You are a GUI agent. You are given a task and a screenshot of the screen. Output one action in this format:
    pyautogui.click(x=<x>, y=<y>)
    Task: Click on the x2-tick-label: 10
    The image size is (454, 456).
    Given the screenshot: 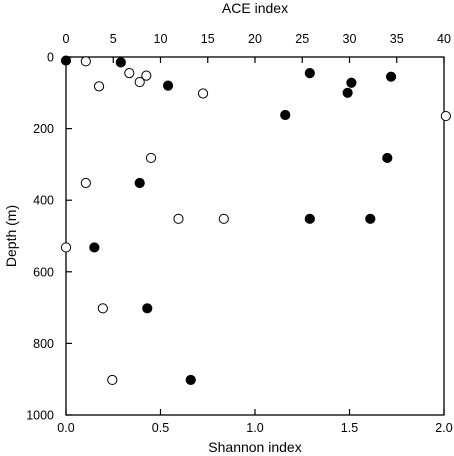 What is the action you would take?
    pyautogui.click(x=161, y=39)
    